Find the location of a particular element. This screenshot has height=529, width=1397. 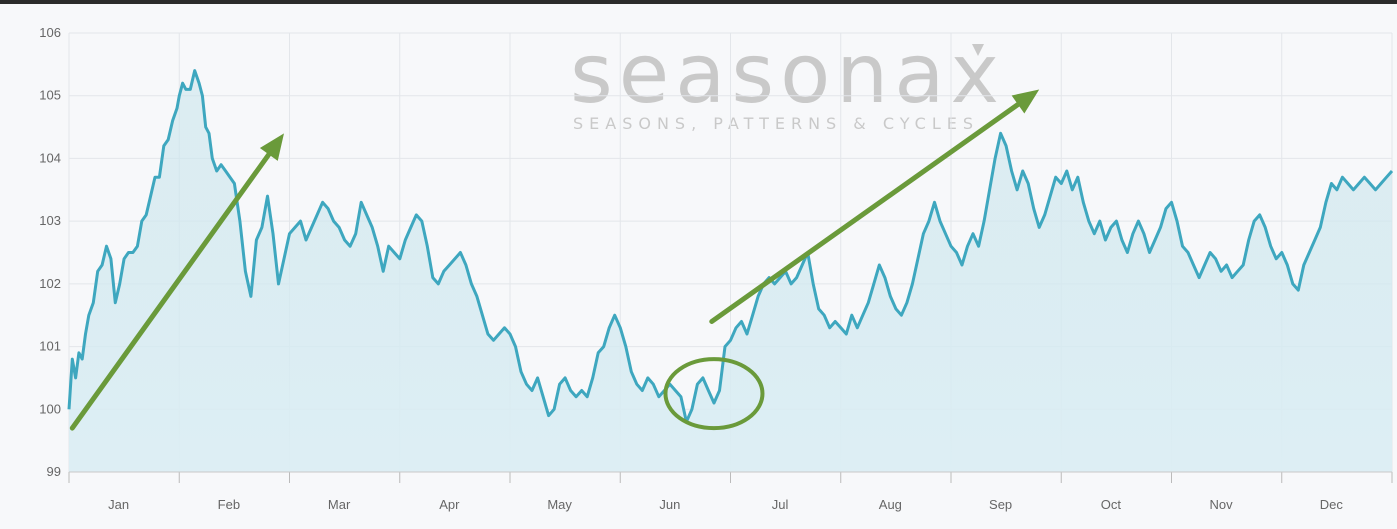

x-tick-label: Jun is located at coordinates (669, 504).